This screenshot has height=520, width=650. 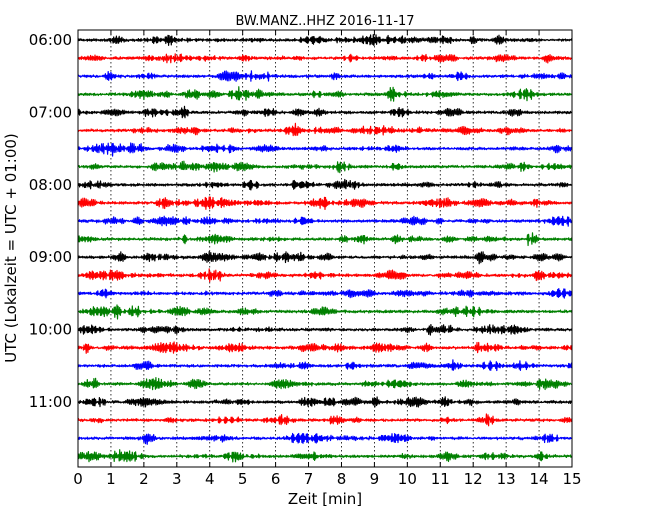 I want to click on x-tick-label: 8, so click(x=342, y=479).